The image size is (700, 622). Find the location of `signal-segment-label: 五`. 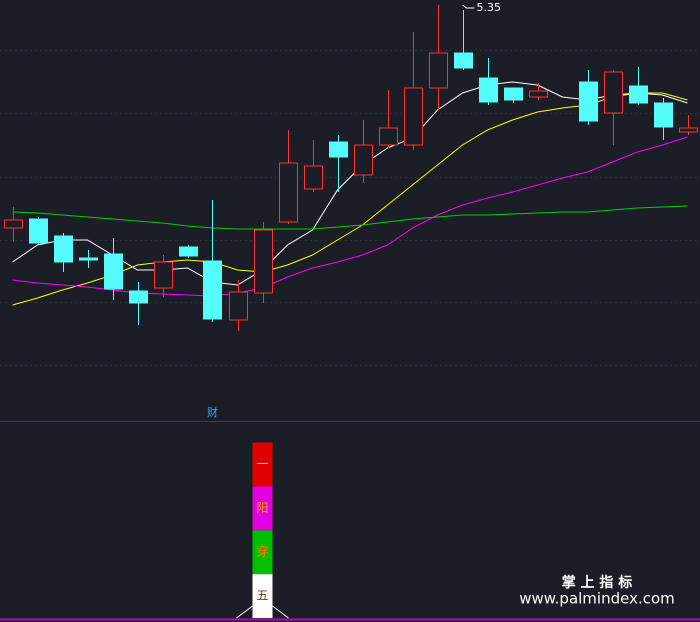

signal-segment-label: 五 is located at coordinates (262, 596).